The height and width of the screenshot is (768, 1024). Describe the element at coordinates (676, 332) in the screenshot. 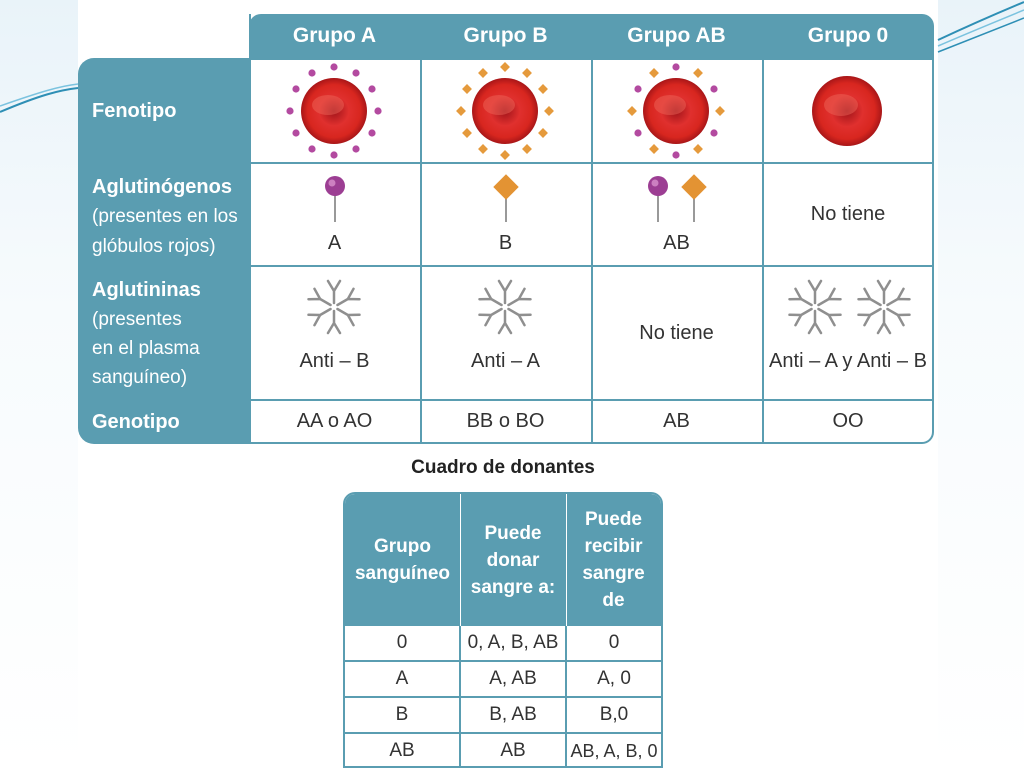

I see `aglutinina-ab-value: No tiene` at that location.